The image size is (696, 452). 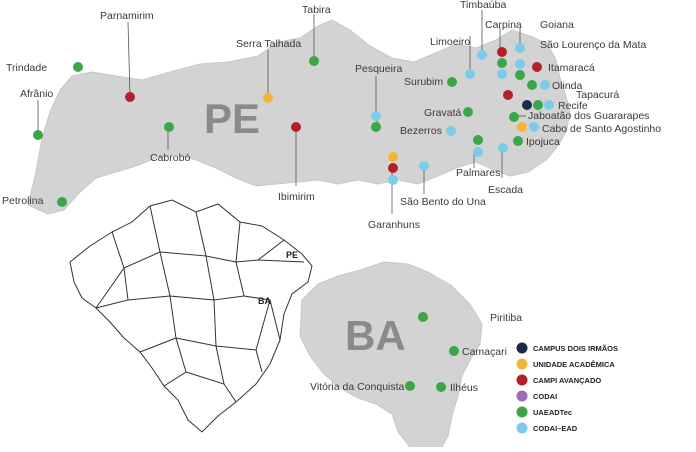 I want to click on marker-cabo-de-santo-agostinho-unidade, so click(x=522, y=127).